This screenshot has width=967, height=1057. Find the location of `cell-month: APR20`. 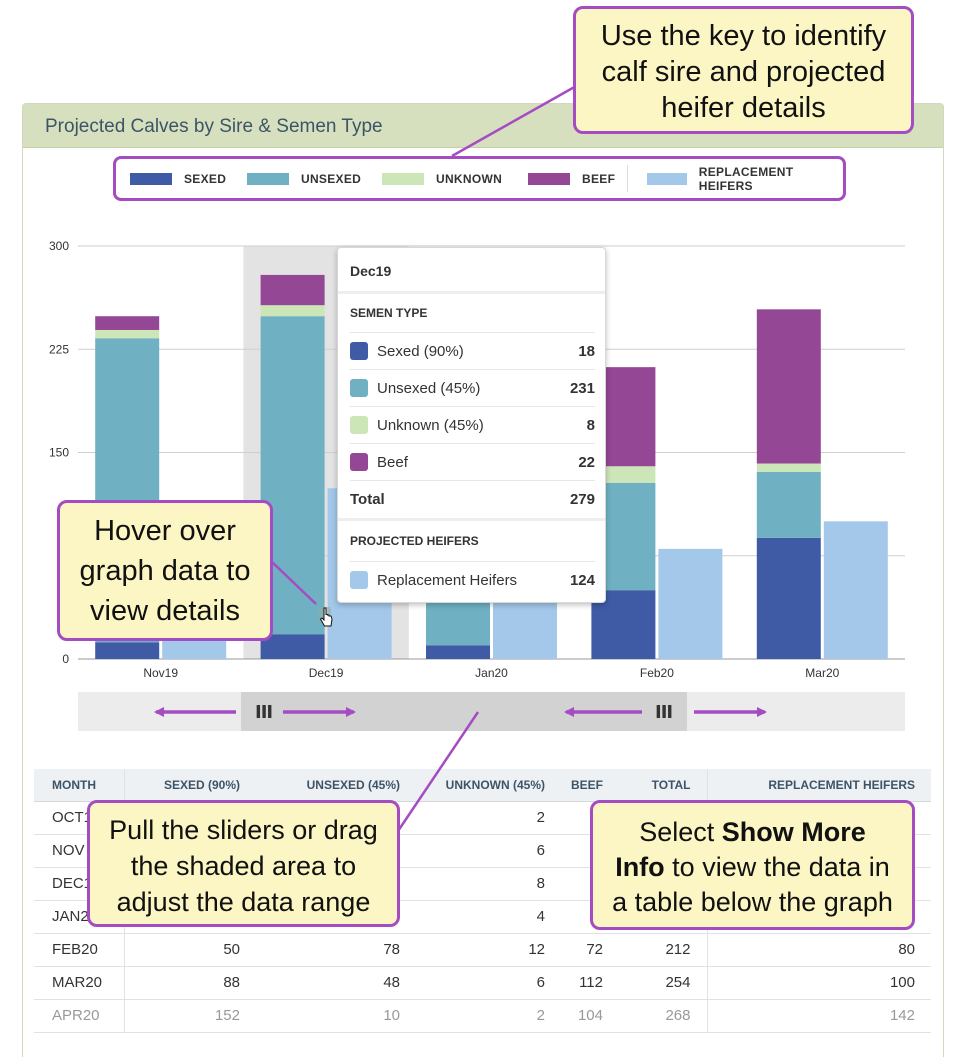

cell-month: APR20 is located at coordinates (79, 1016).